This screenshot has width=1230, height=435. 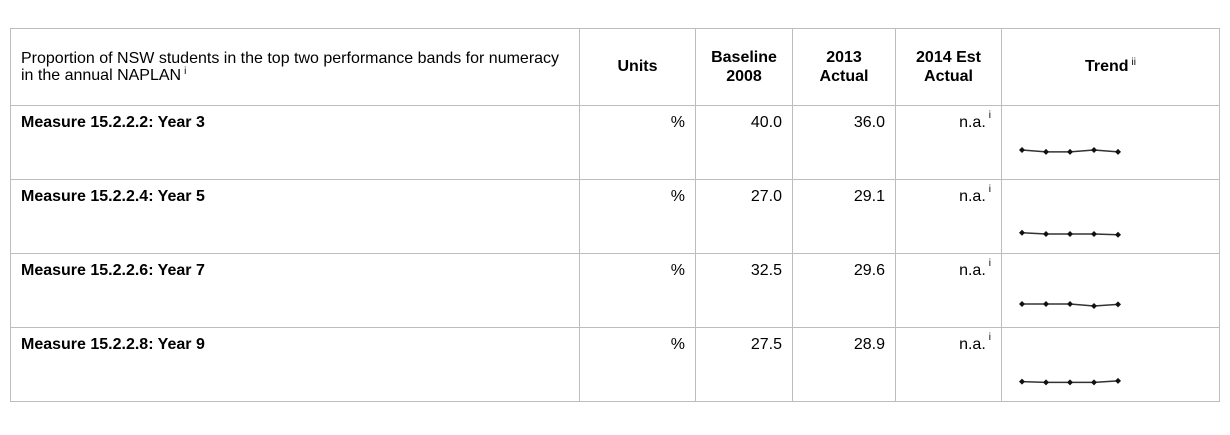 I want to click on row-cell: Measure 15.2.2.6: Year 7, so click(x=295, y=291).